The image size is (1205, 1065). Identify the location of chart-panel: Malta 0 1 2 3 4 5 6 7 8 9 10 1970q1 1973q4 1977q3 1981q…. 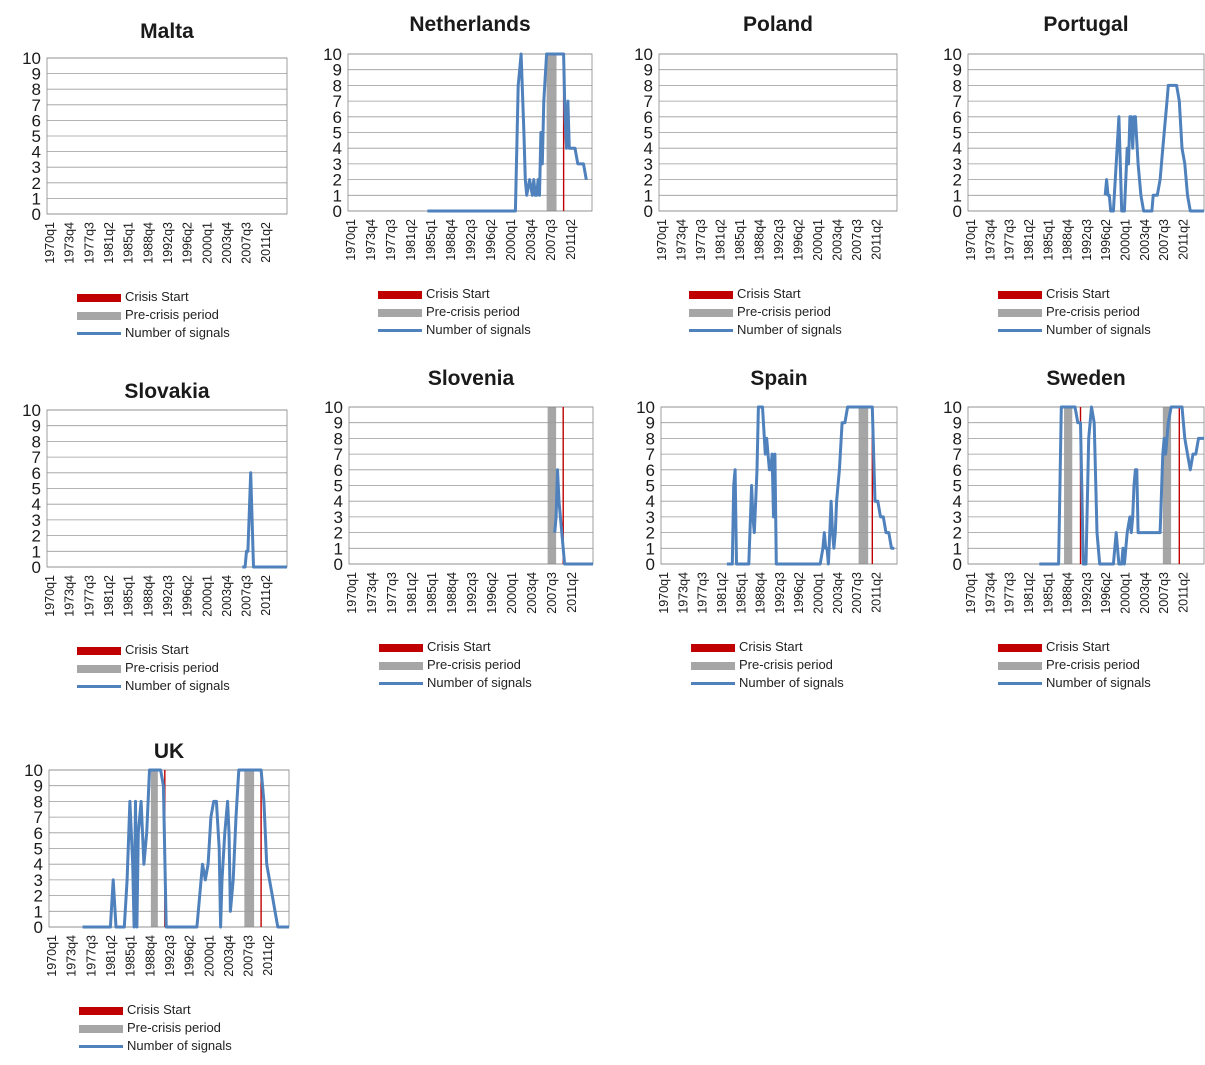
(150, 180).